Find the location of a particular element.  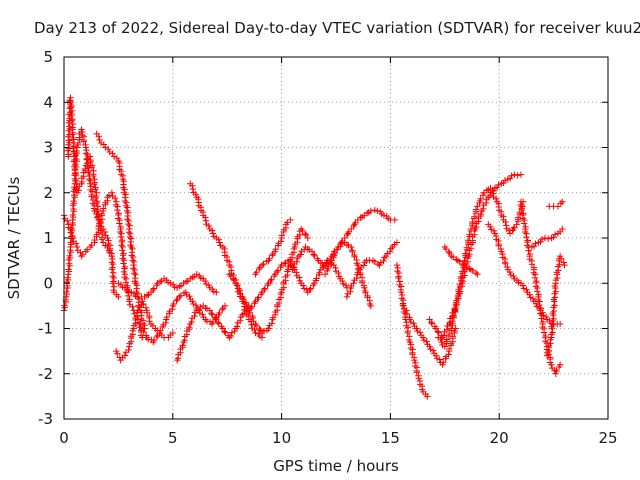

y-tick-label: 4 is located at coordinates (48, 102).